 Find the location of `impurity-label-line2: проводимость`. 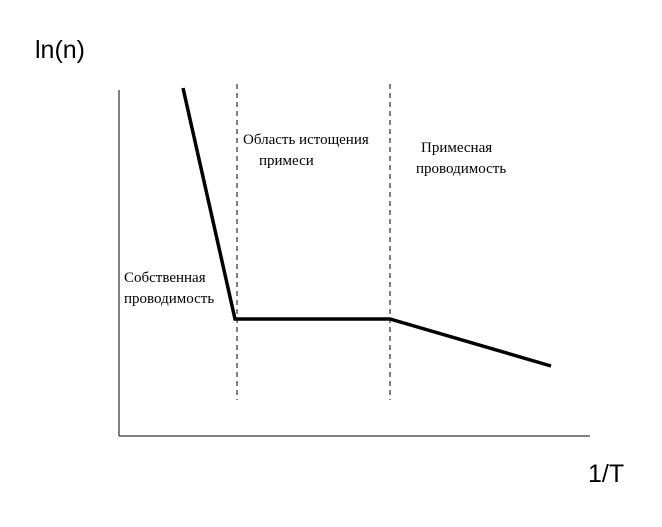

impurity-label-line2: проводимость is located at coordinates (461, 169).